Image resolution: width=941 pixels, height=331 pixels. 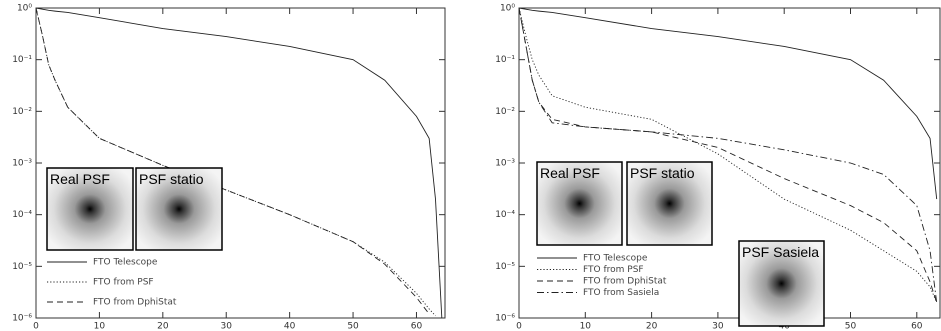 I want to click on x-tick-label: 40, so click(x=290, y=326).